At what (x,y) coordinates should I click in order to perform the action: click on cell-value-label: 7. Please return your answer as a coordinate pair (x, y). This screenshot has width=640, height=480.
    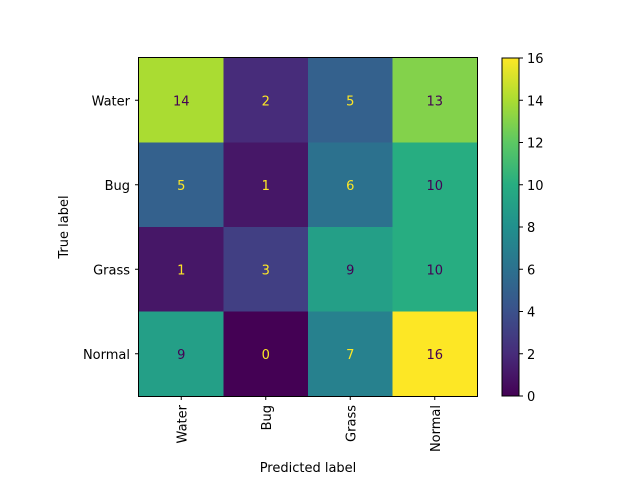
    Looking at the image, I should click on (350, 355).